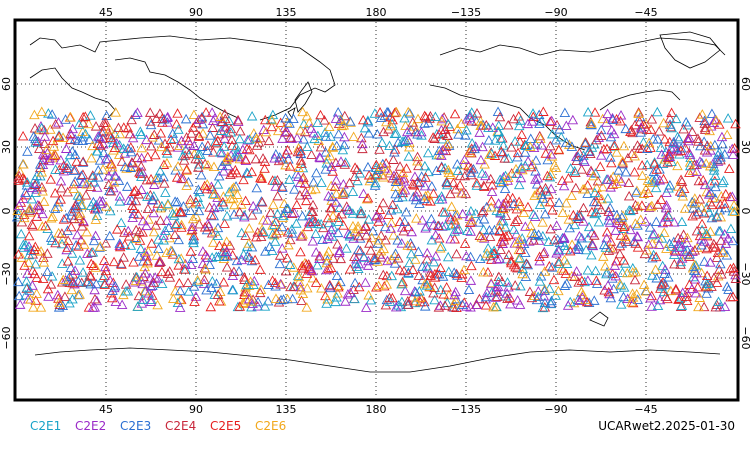  I want to click on bottom-lon-labels: 45 90 135 180 −135 −90 −45, so click(378, 409).